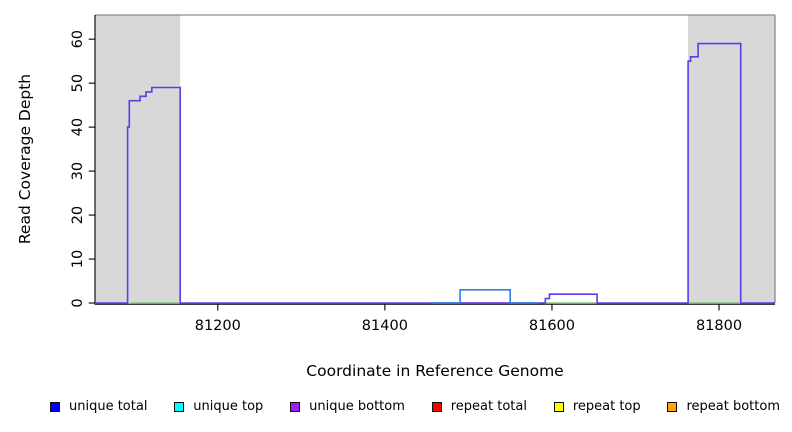  What do you see at coordinates (552, 326) in the screenshot?
I see `x-tick-label: 81600` at bounding box center [552, 326].